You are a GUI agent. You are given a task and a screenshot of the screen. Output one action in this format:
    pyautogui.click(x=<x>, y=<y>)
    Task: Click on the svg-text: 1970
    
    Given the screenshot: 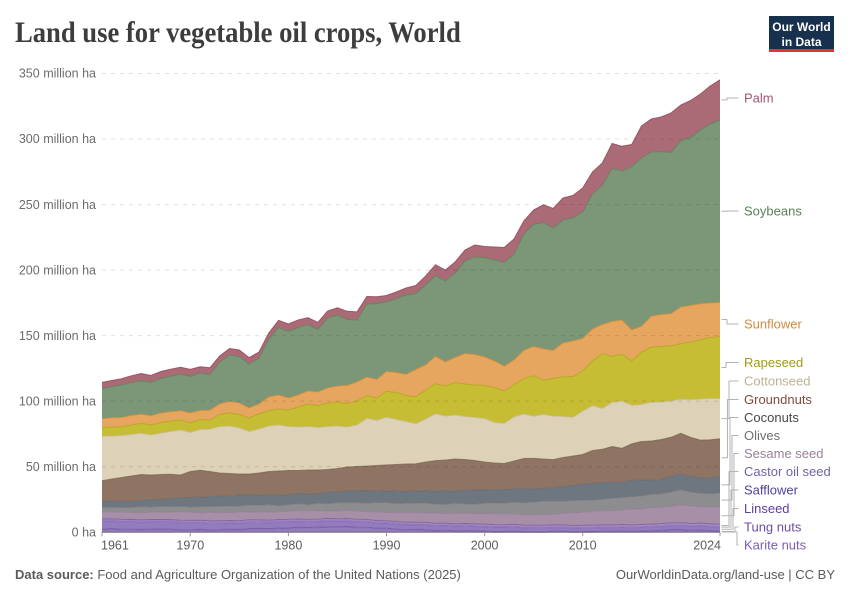 What is the action you would take?
    pyautogui.click(x=190, y=546)
    